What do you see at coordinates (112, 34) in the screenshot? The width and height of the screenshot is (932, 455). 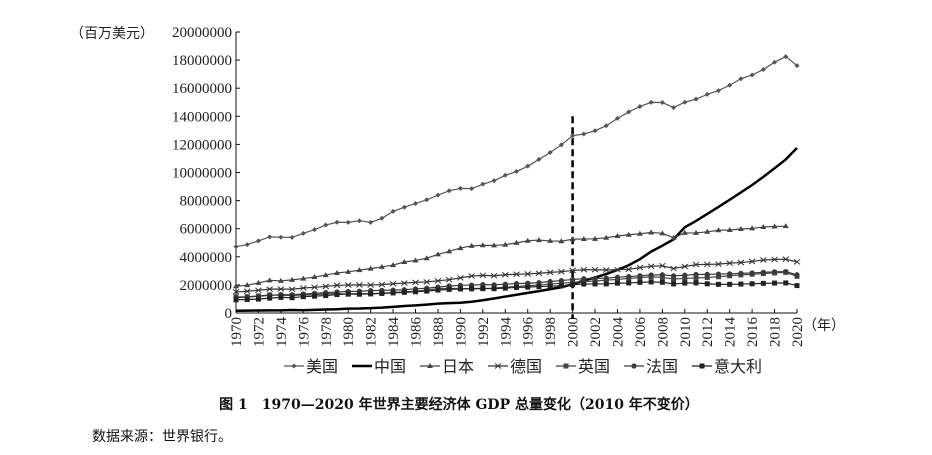 I see `y-axis-label: （百万美元）` at bounding box center [112, 34].